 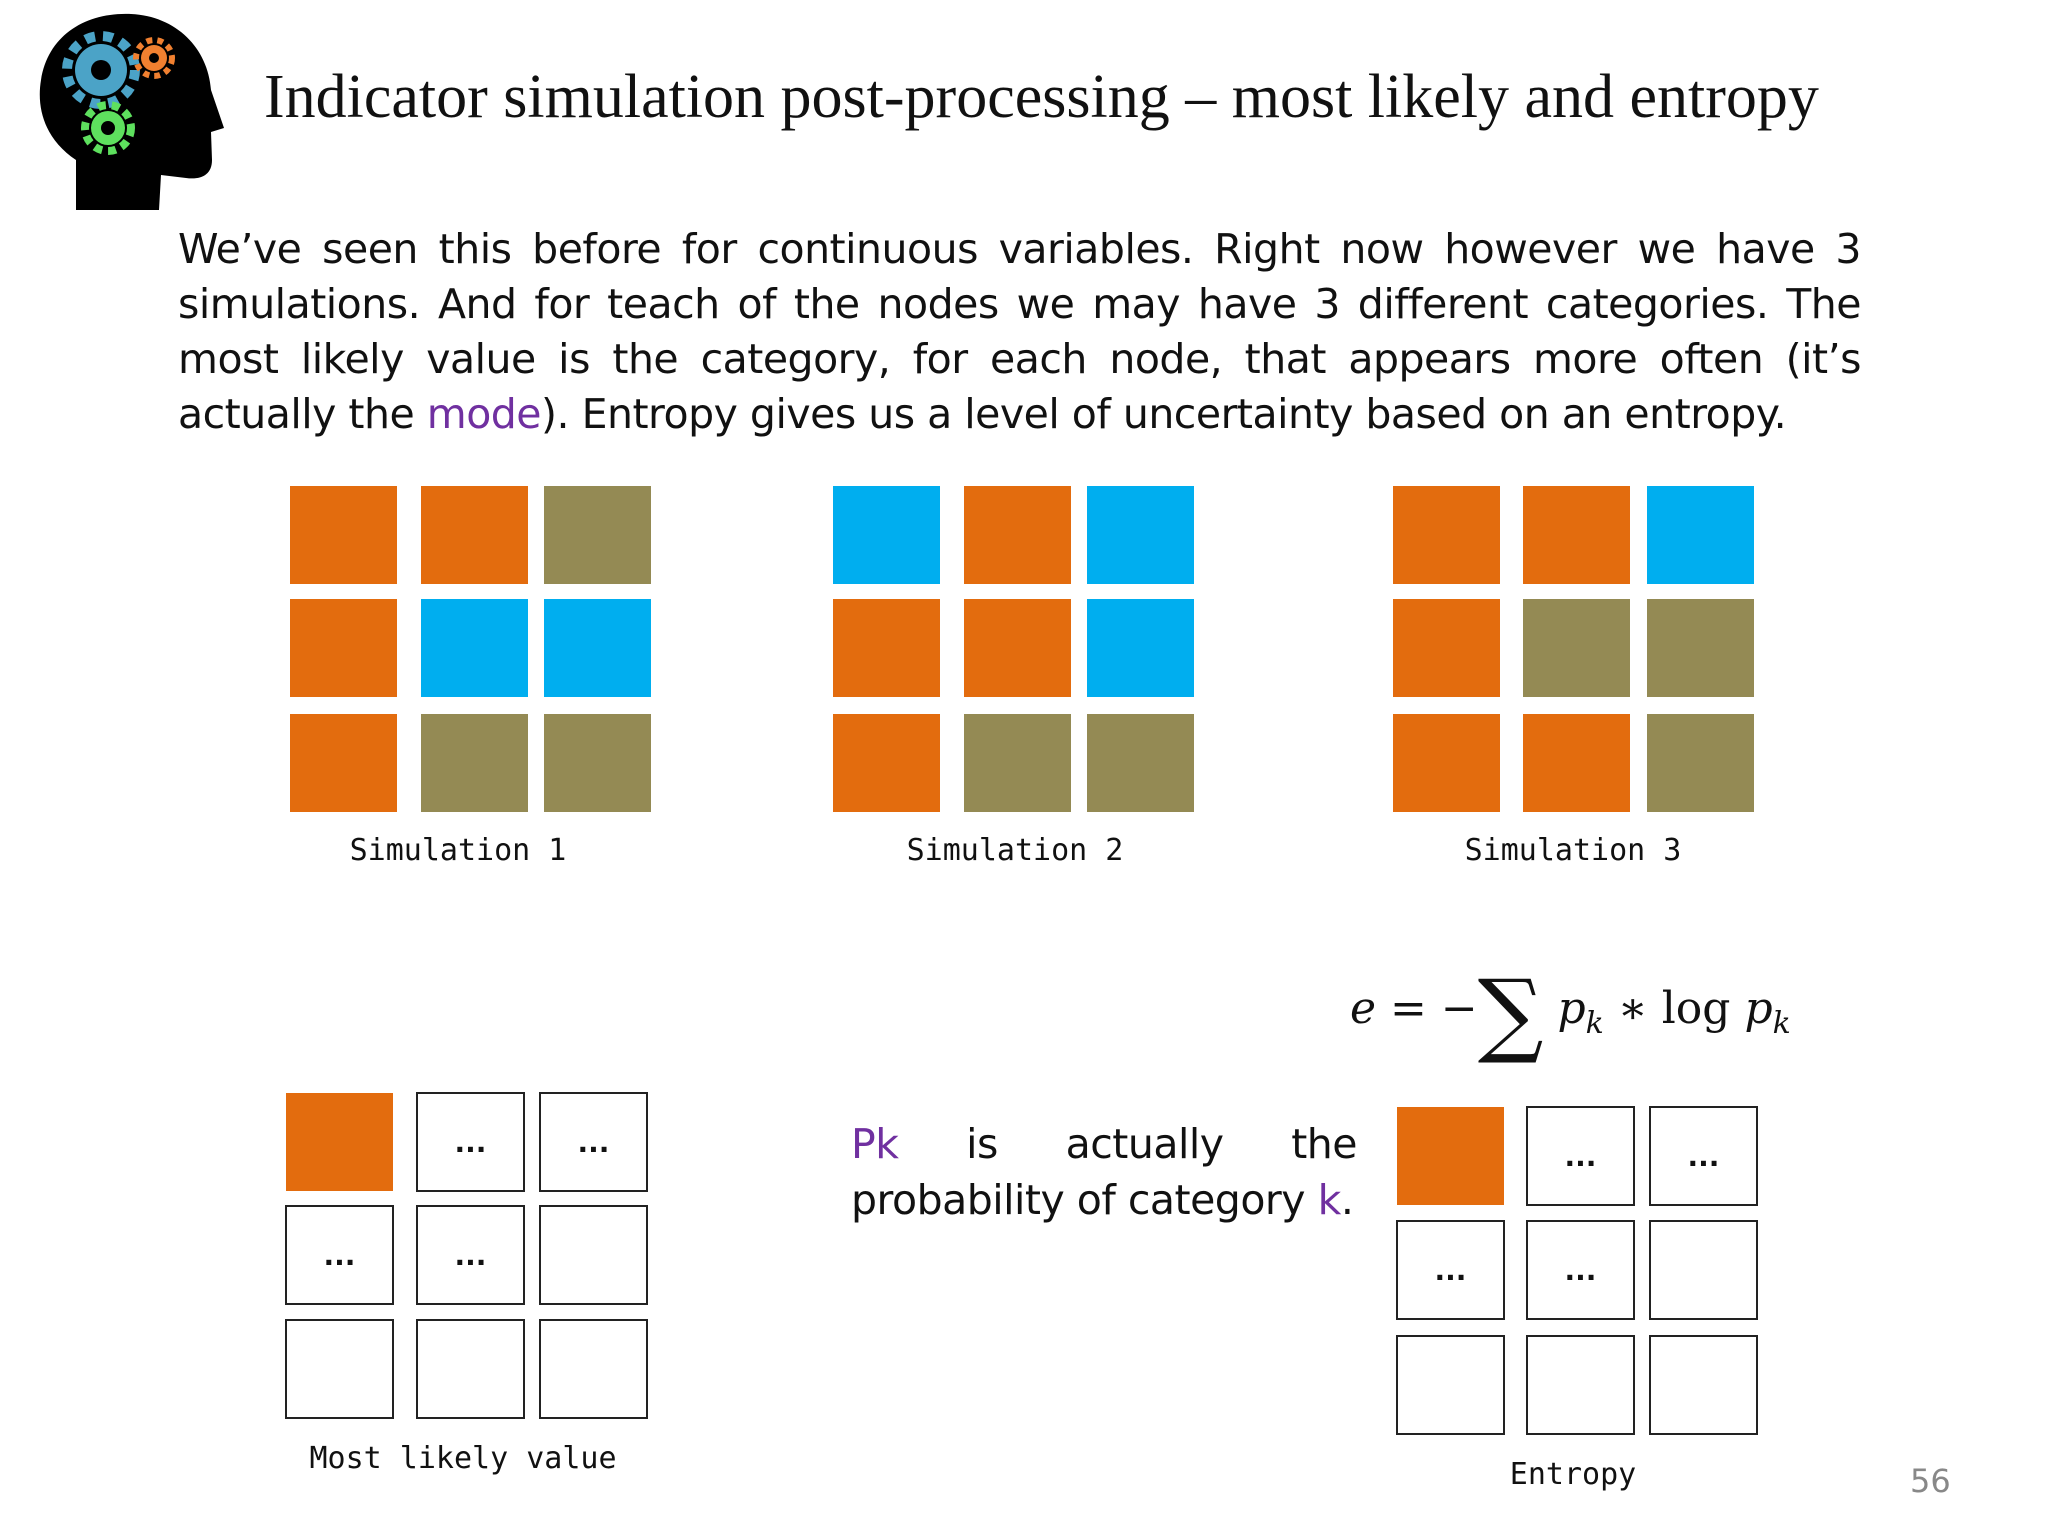 I want to click on formula-part: ∗ log, so click(x=1674, y=1008).